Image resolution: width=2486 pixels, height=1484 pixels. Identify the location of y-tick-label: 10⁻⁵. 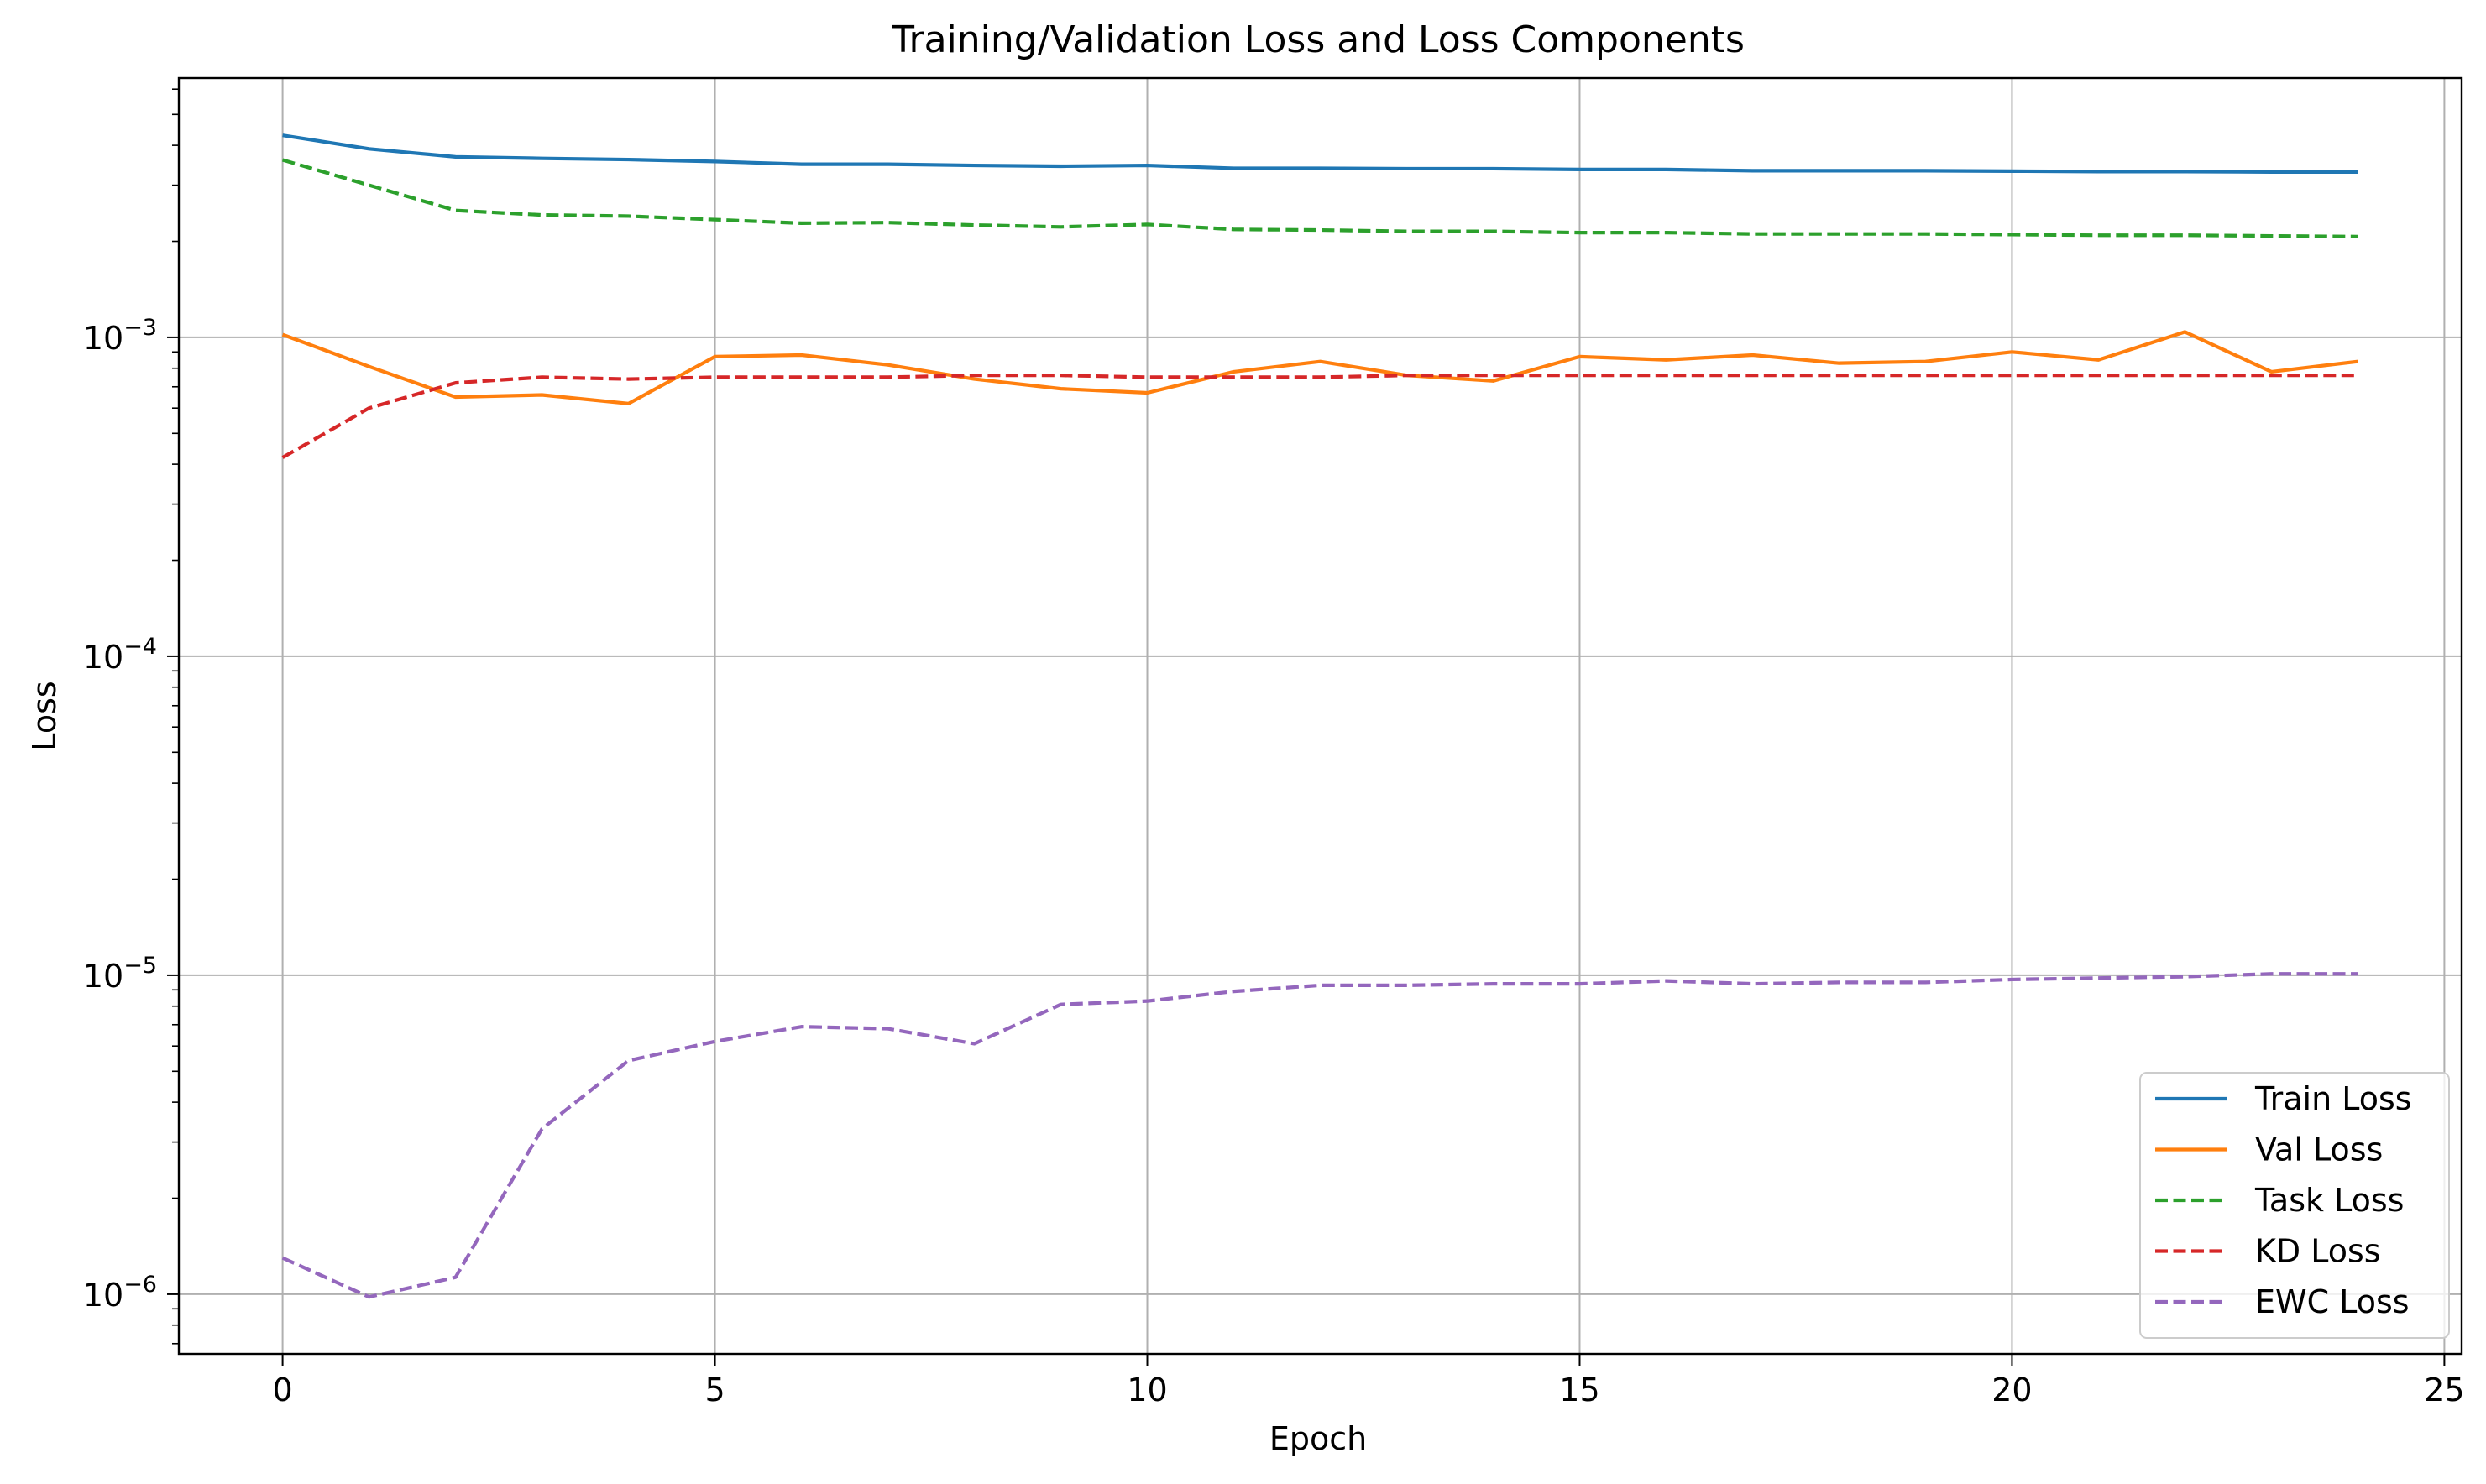
(120, 974).